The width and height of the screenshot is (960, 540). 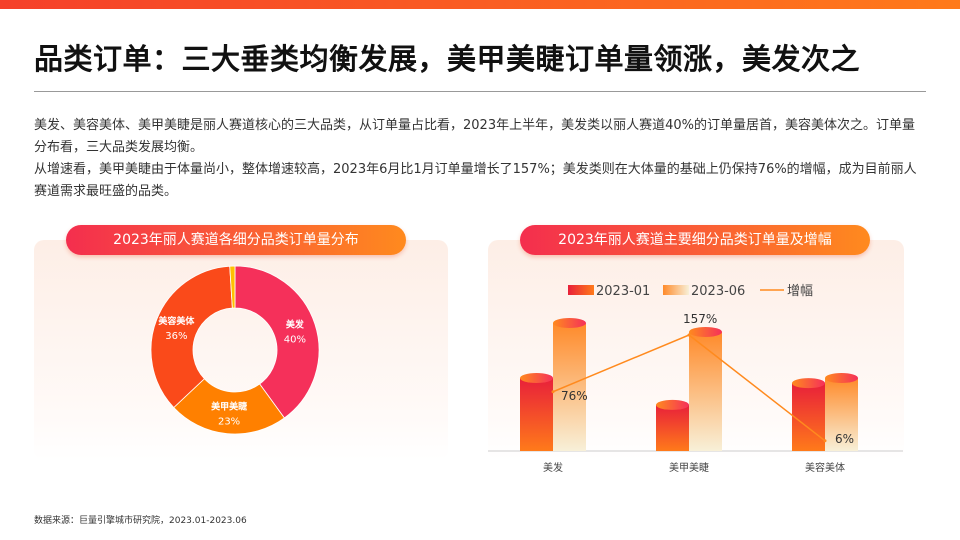 What do you see at coordinates (623, 291) in the screenshot?
I see `legend-label: 2023-01` at bounding box center [623, 291].